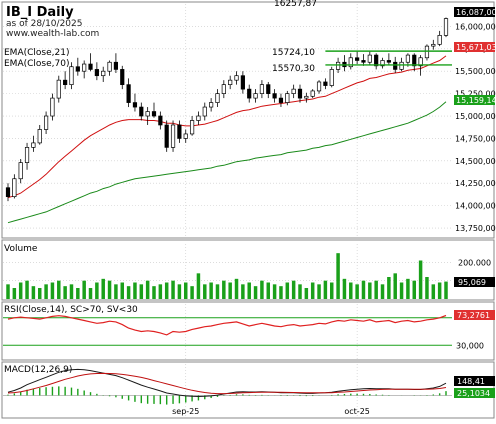 This screenshot has height=424, width=496. What do you see at coordinates (475, 116) in the screenshot?
I see `price-tick-label: 15,000,000` at bounding box center [475, 116].